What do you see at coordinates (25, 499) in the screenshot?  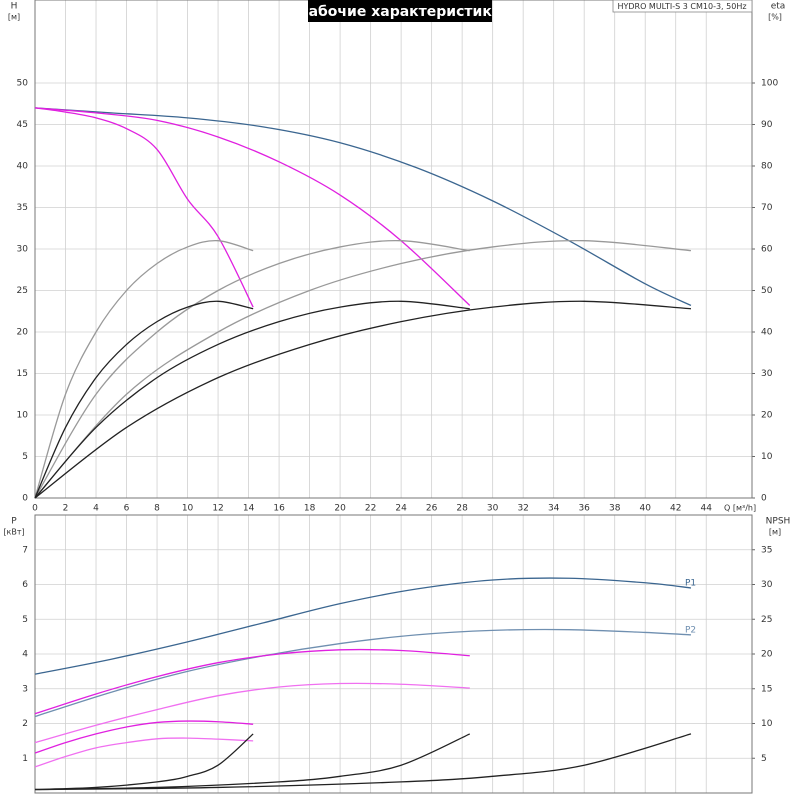 I see `y-tick-label: 0` at bounding box center [25, 499].